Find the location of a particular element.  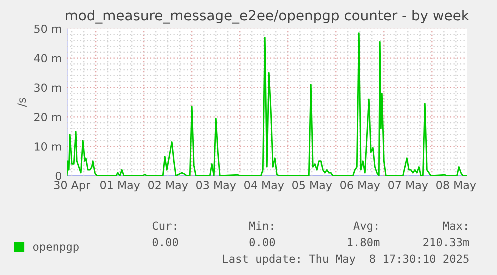

x-tick-label: 02 May is located at coordinates (168, 186).